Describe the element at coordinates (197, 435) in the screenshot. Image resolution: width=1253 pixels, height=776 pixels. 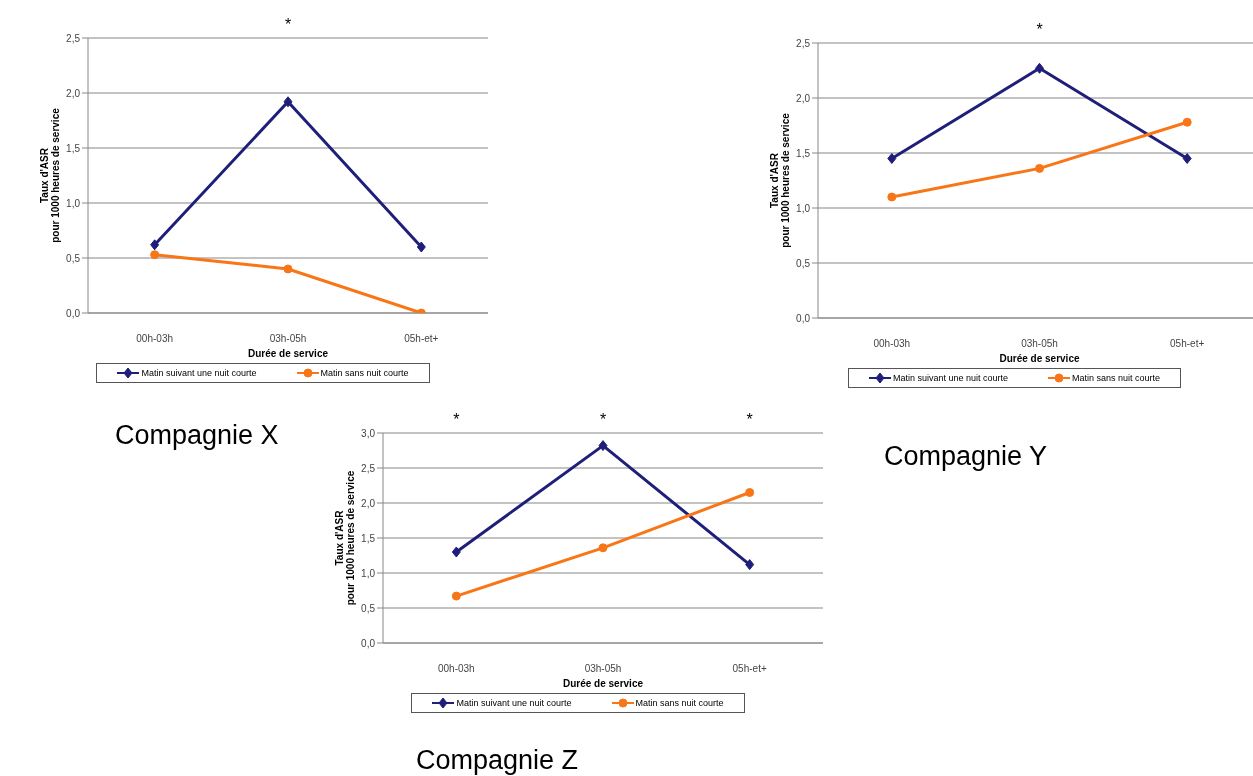
I see `text: Compagnie X` at that location.